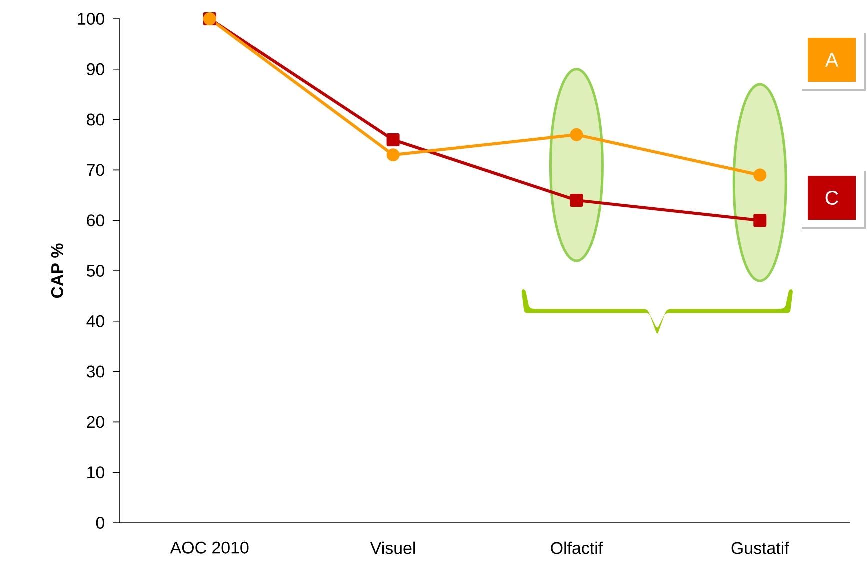 This screenshot has width=867, height=580. What do you see at coordinates (832, 60) in the screenshot?
I see `text: A` at bounding box center [832, 60].